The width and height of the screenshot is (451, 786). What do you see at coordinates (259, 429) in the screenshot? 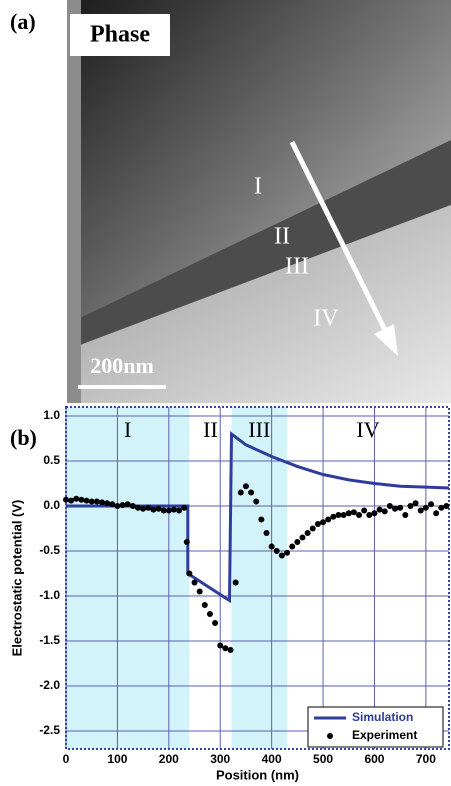
I see `region-label: III` at bounding box center [259, 429].